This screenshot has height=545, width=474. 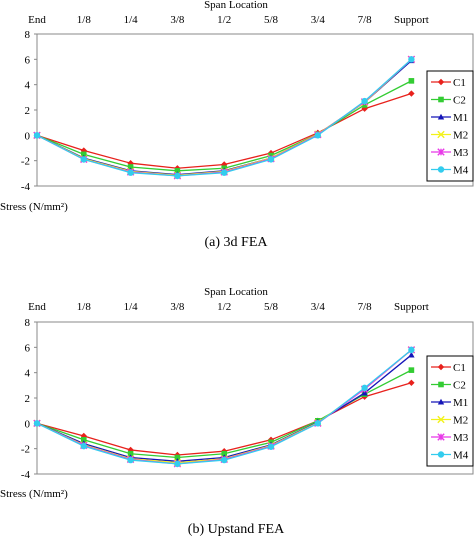 What do you see at coordinates (459, 386) in the screenshot?
I see `legend-label: C2` at bounding box center [459, 386].